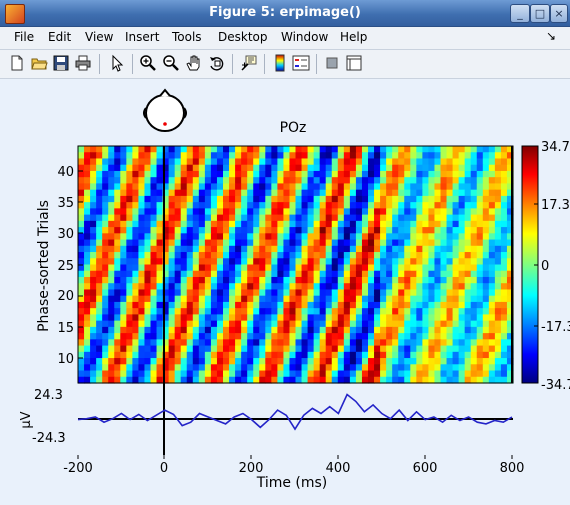 This screenshot has width=570, height=505. What do you see at coordinates (17, 63) in the screenshot?
I see `new-figure-icon` at bounding box center [17, 63].